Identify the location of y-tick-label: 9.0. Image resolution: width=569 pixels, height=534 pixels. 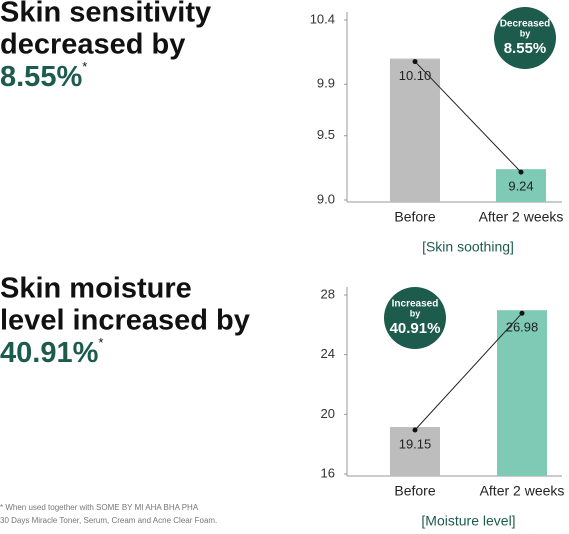
(326, 198).